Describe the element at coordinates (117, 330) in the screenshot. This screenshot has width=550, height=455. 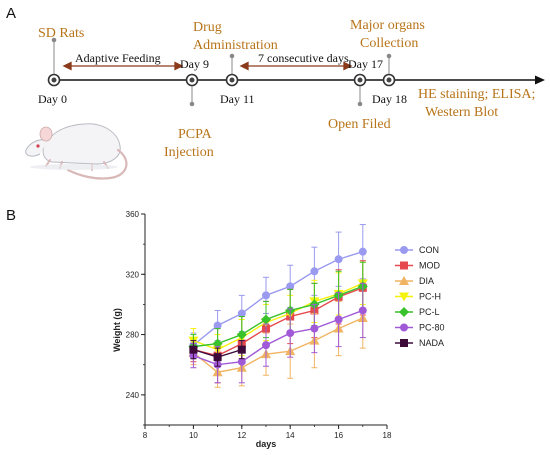
I see `y-axis-label: Weight (g)` at that location.